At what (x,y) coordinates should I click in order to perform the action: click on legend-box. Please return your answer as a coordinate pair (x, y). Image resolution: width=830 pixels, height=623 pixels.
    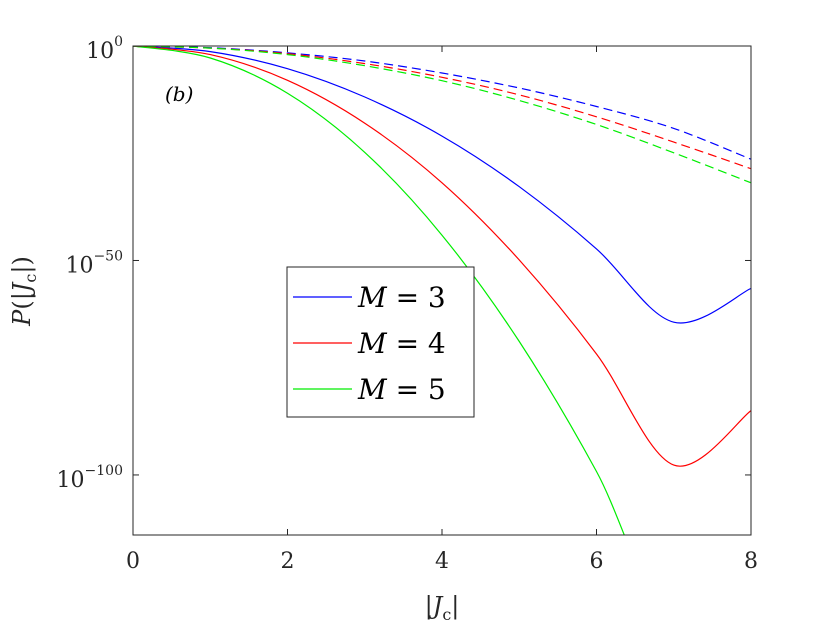
    Looking at the image, I should click on (380, 342).